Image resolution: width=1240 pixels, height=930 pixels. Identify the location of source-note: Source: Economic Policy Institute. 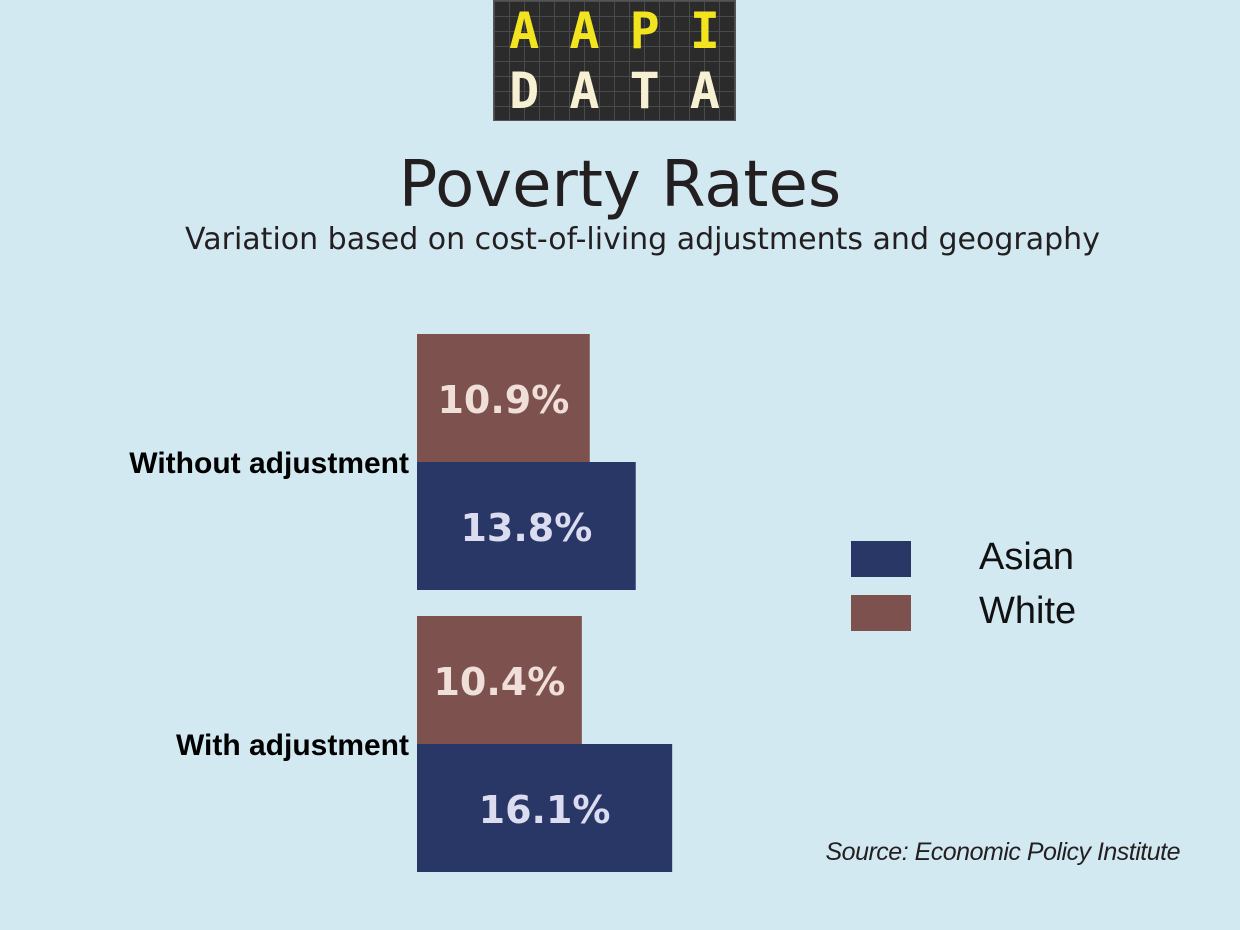
(1003, 852).